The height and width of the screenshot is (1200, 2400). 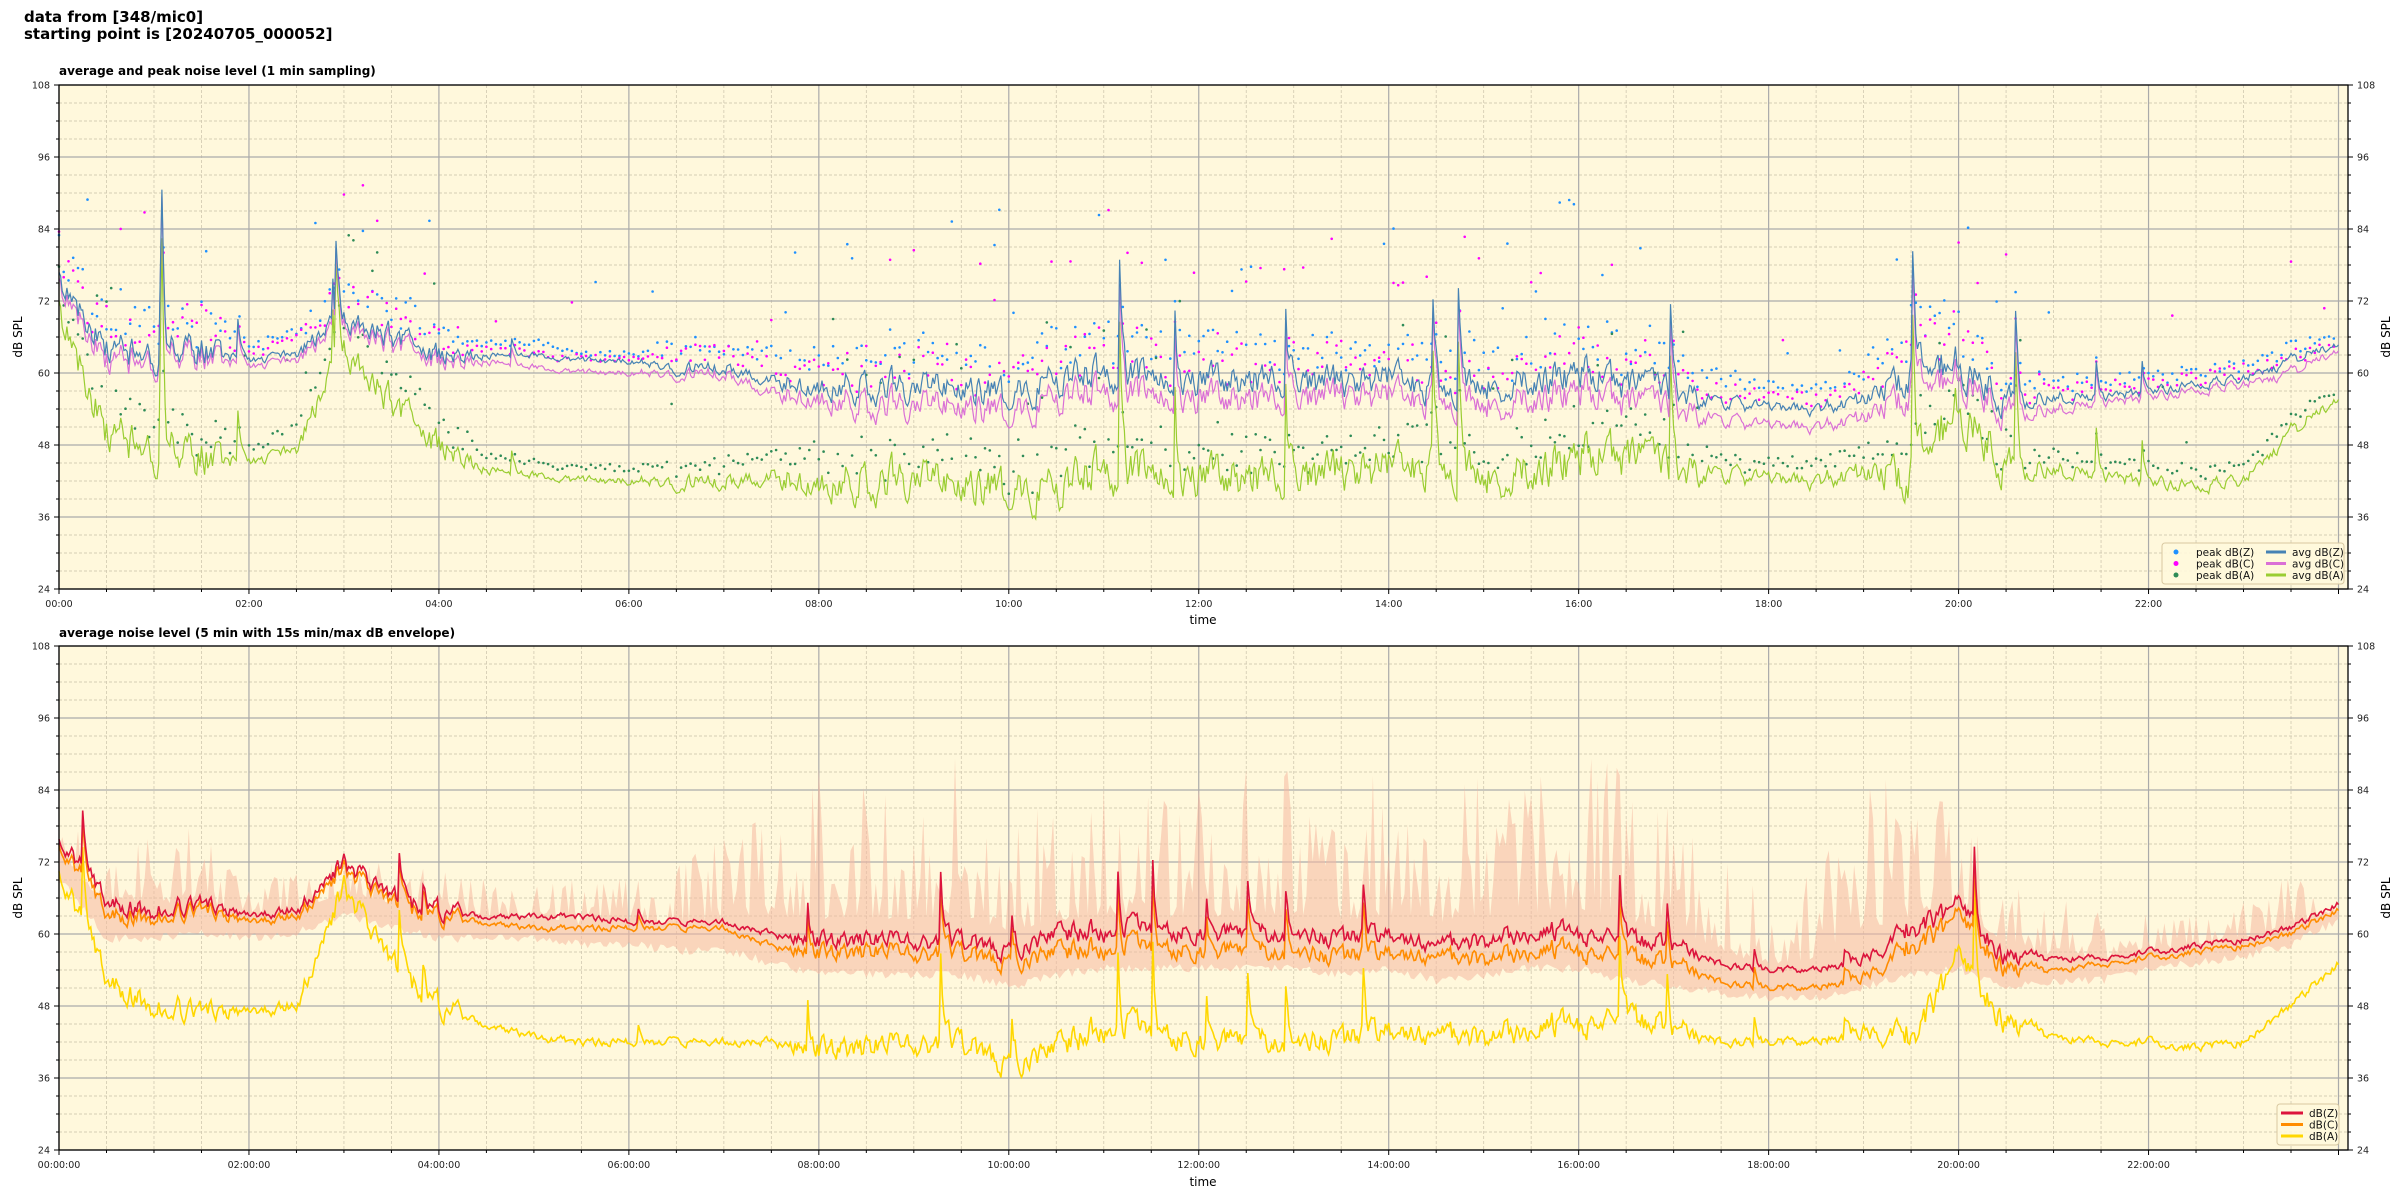 What do you see at coordinates (2318, 576) in the screenshot?
I see `legend-label: avg dB(A)` at bounding box center [2318, 576].